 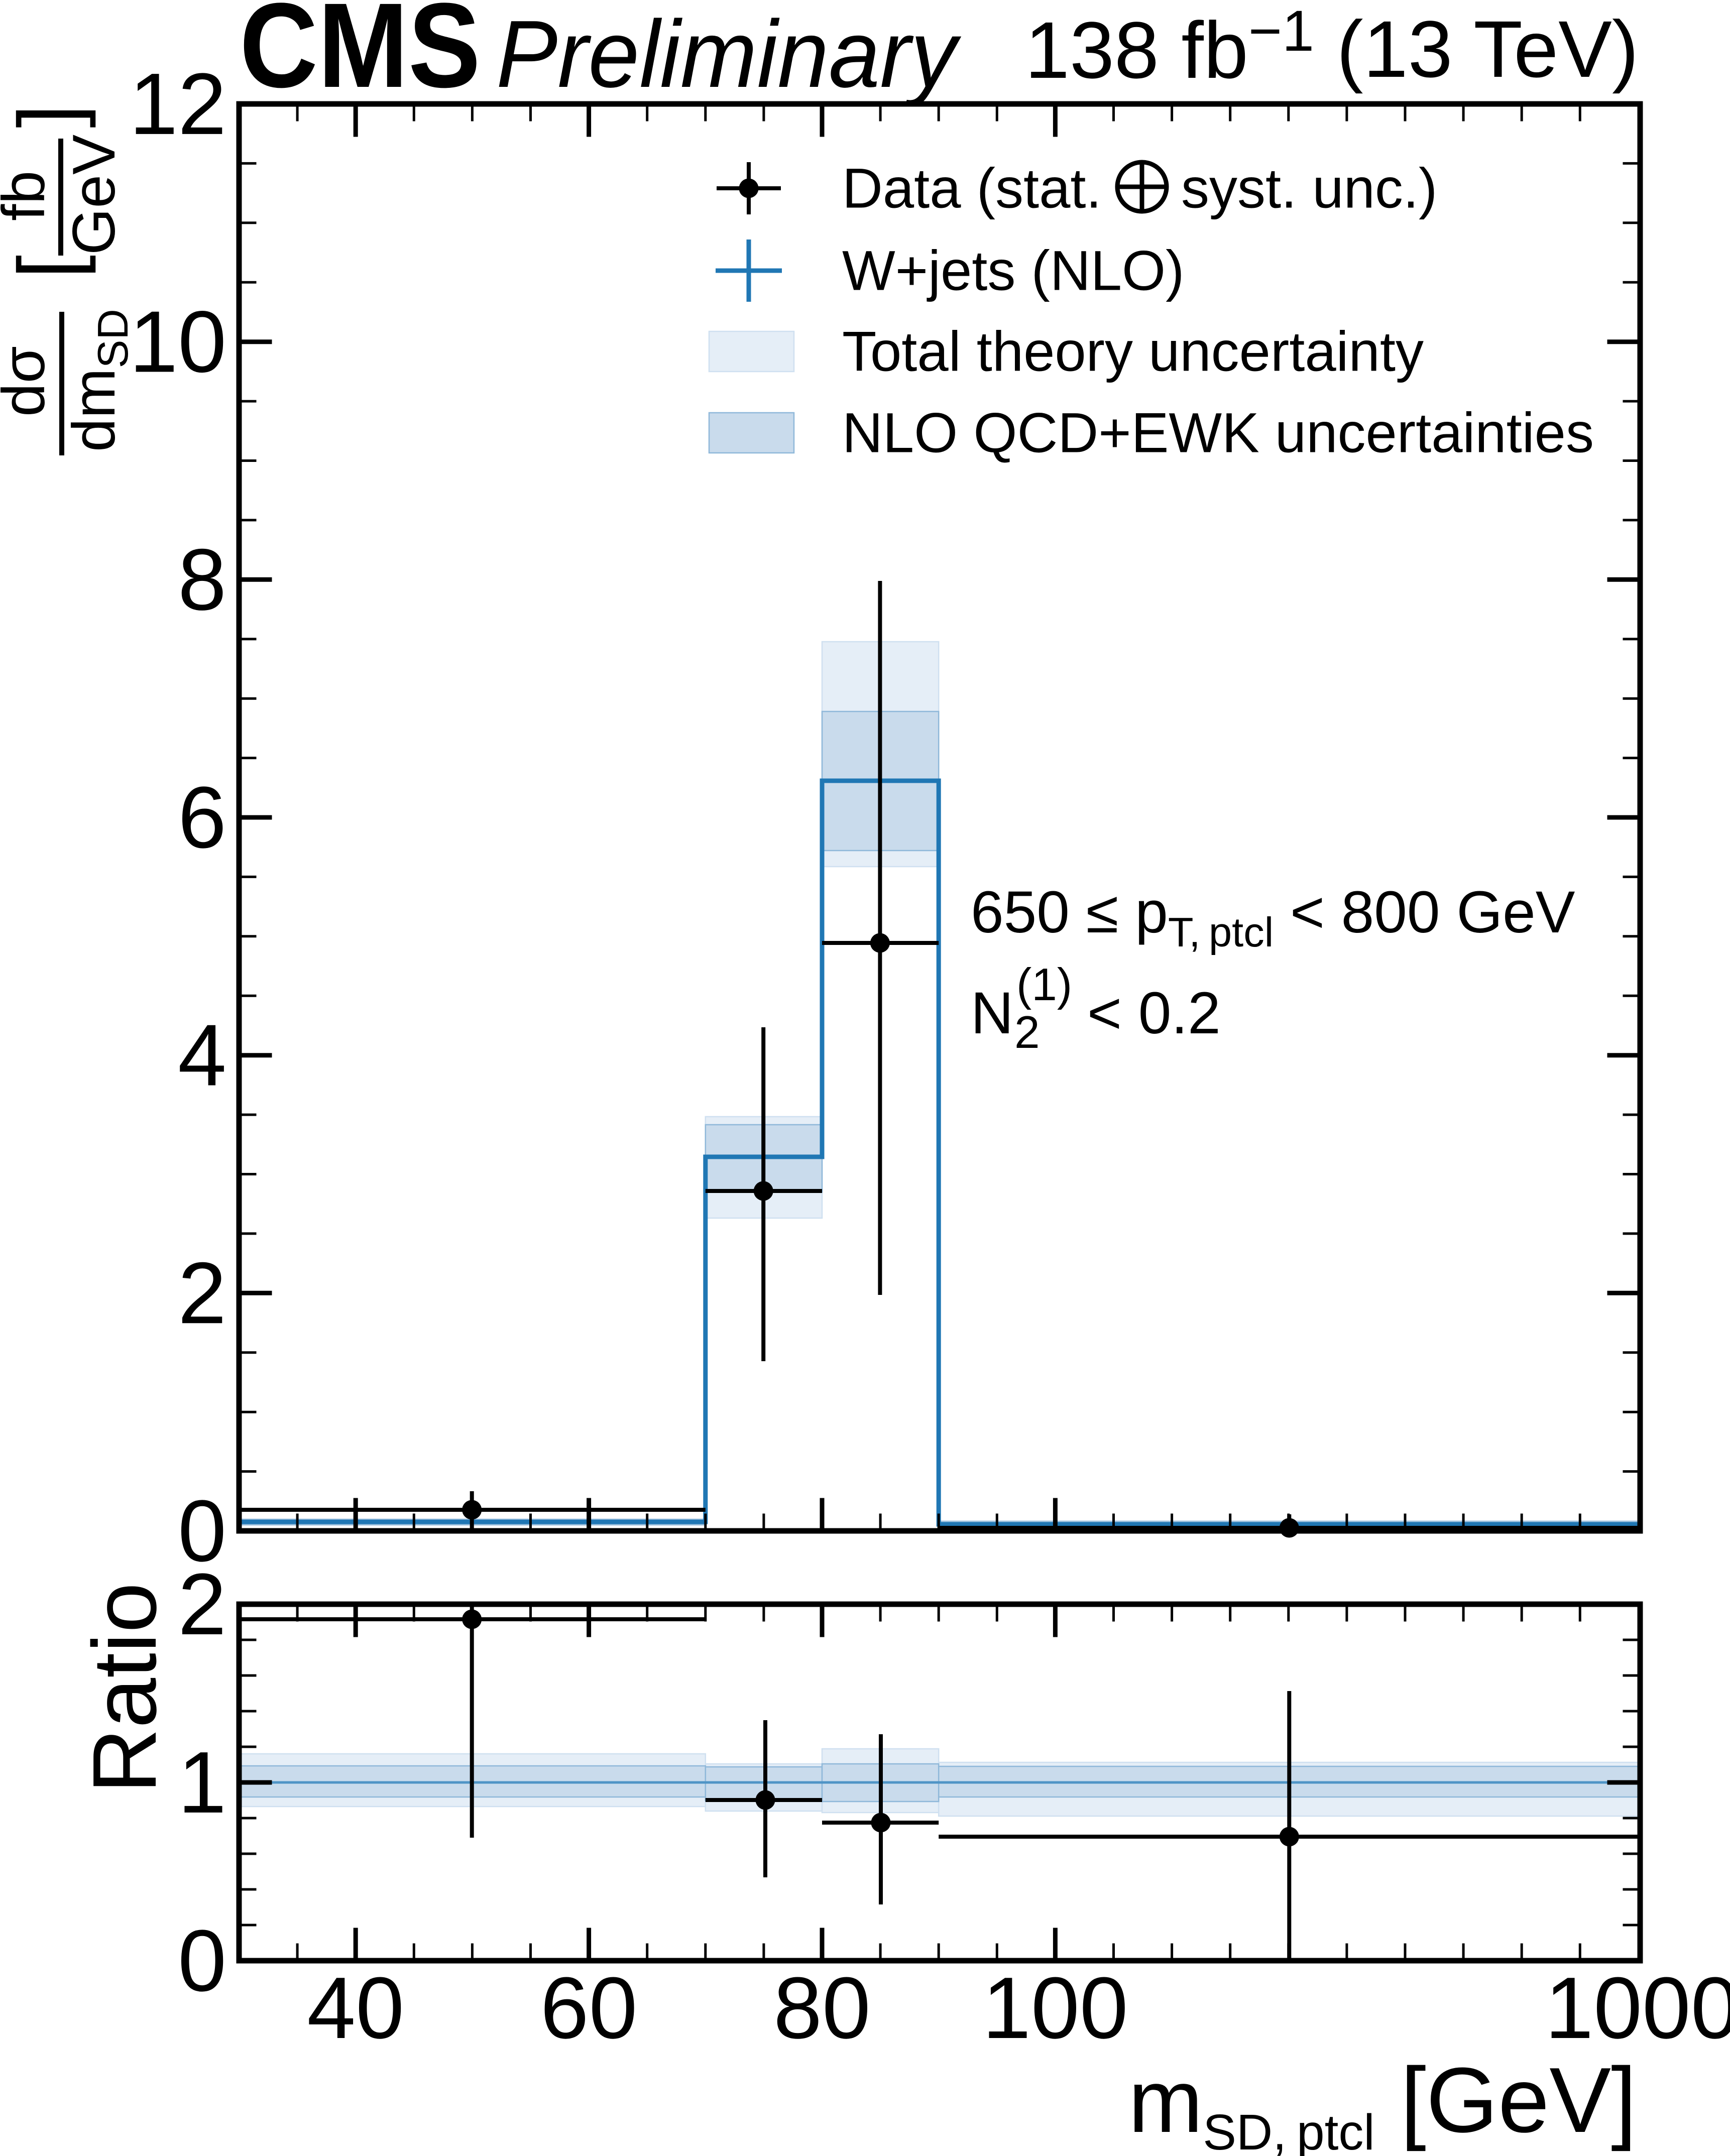 I want to click on svg-text: fb, so click(x=28, y=196).